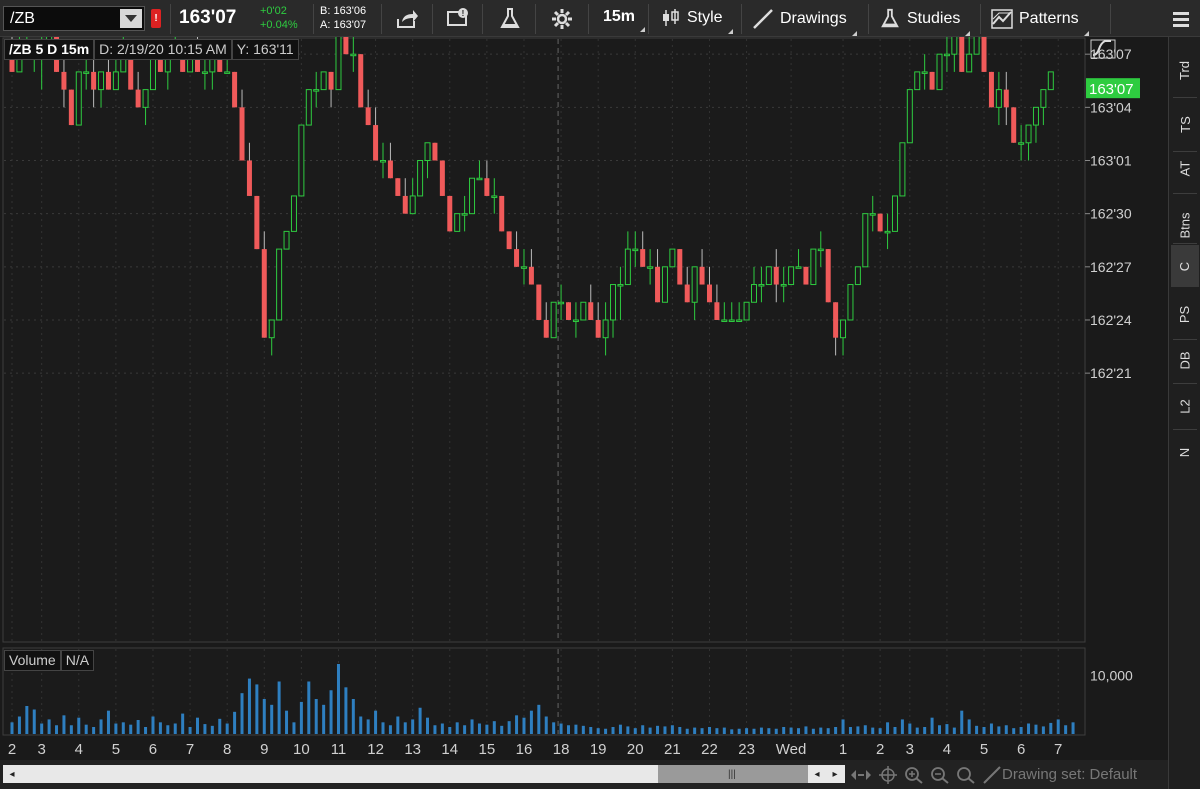 This screenshot has width=1200, height=789. I want to click on symbol-input: /ZB, so click(74, 18).